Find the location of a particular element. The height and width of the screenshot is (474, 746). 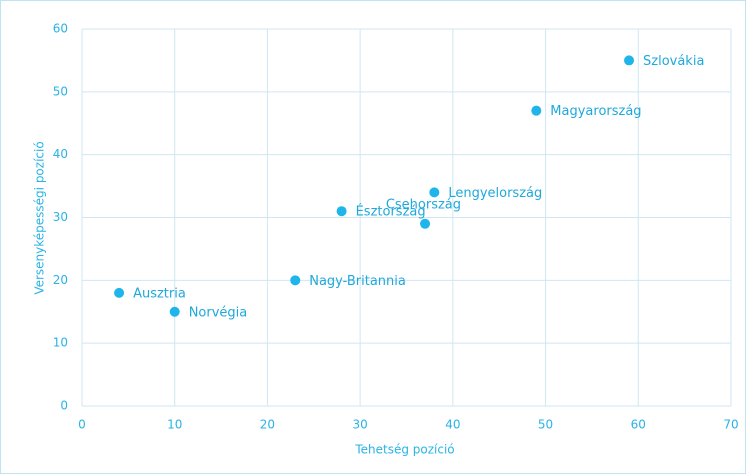

point-label: Norvégia is located at coordinates (218, 312).